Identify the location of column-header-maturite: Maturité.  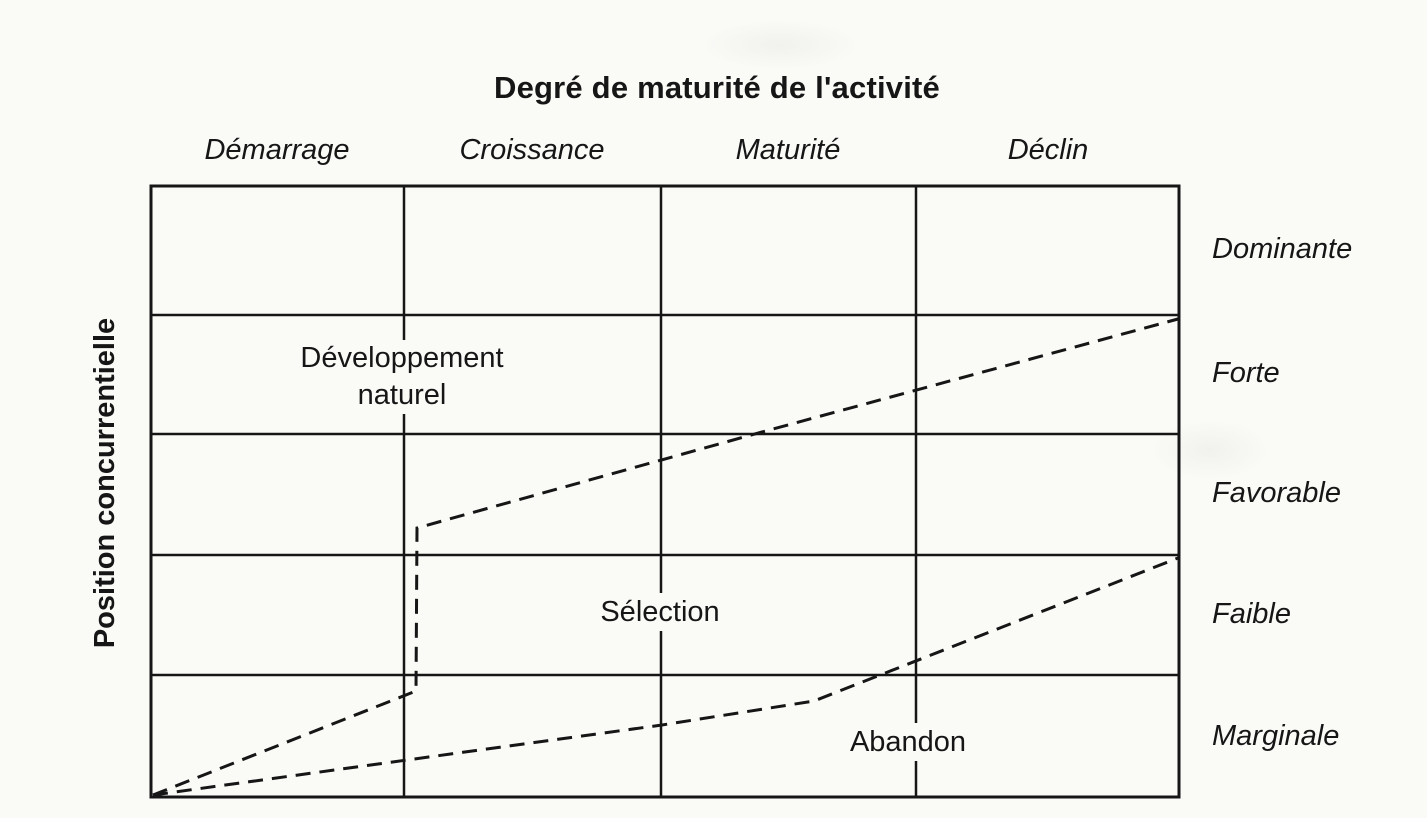
(788, 150).